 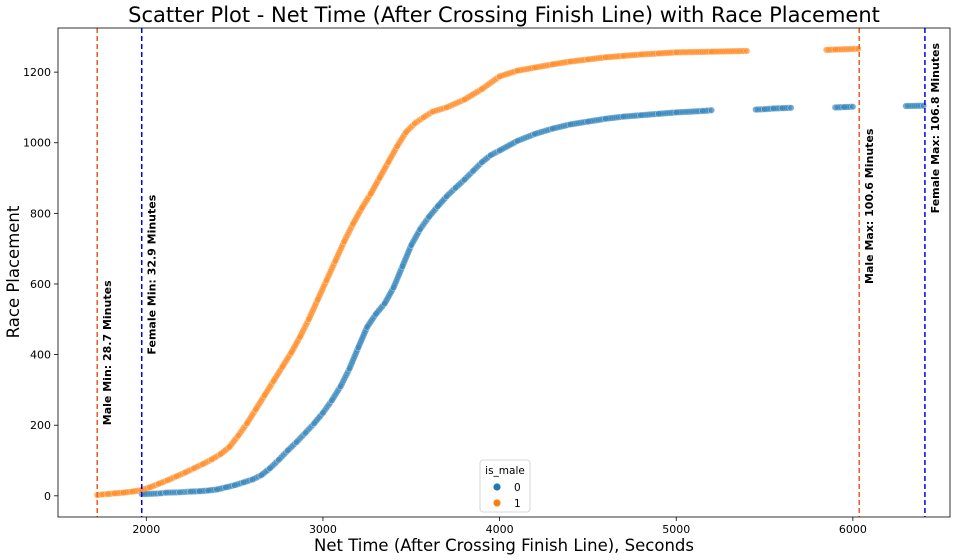 I want to click on y-tick-label: 800, so click(x=40, y=213).